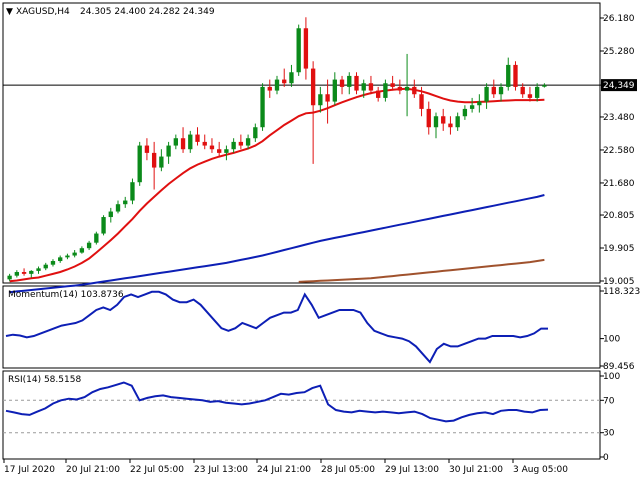  I want to click on current-price-tag, so click(619, 85).